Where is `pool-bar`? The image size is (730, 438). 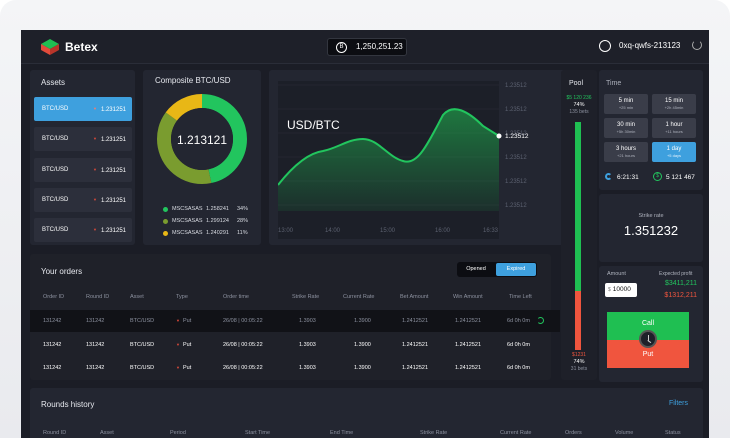
pool-bar is located at coordinates (578, 236).